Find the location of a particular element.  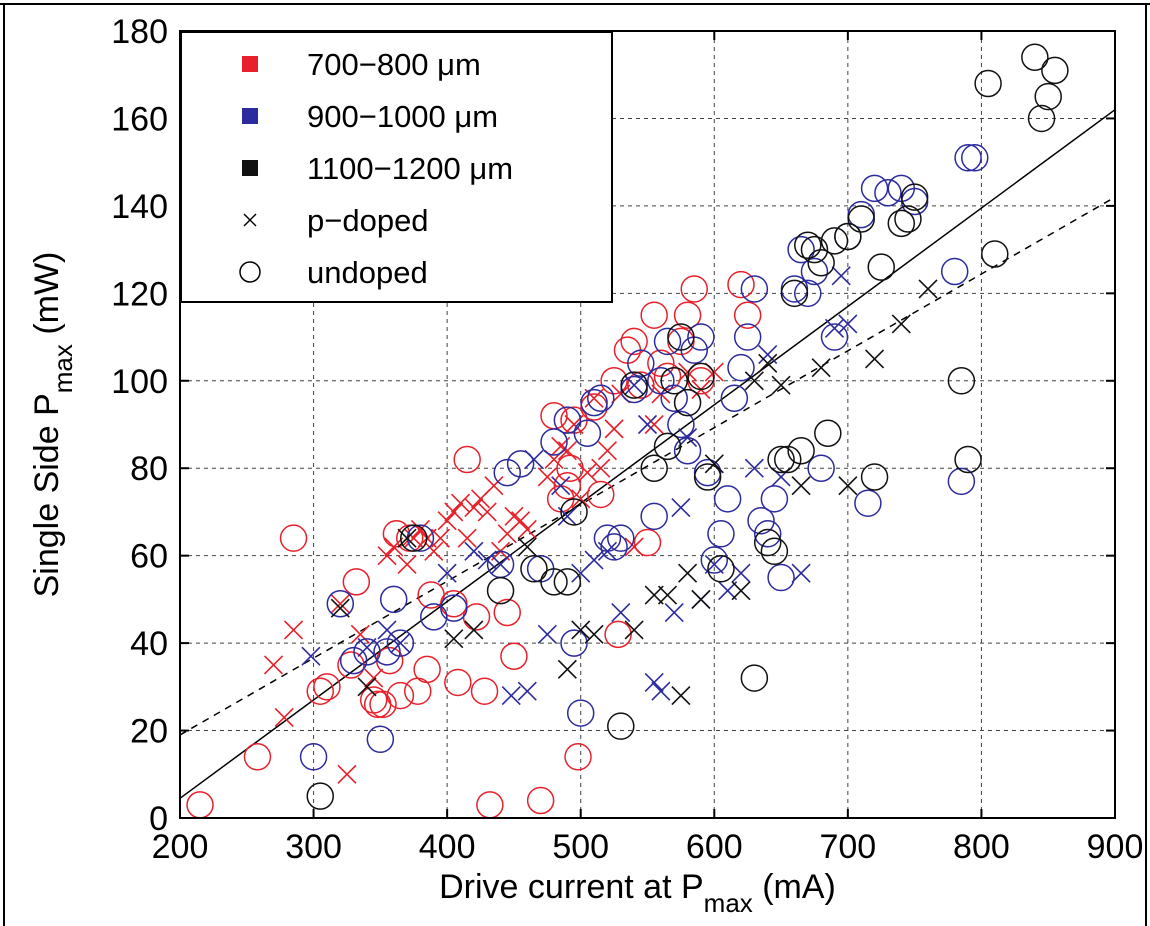

legend-item: 900−1000 μm is located at coordinates (370, 116).